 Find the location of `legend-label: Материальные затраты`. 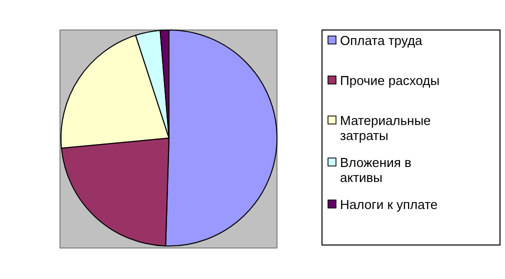

legend-label: Материальные затраты is located at coordinates (385, 128).